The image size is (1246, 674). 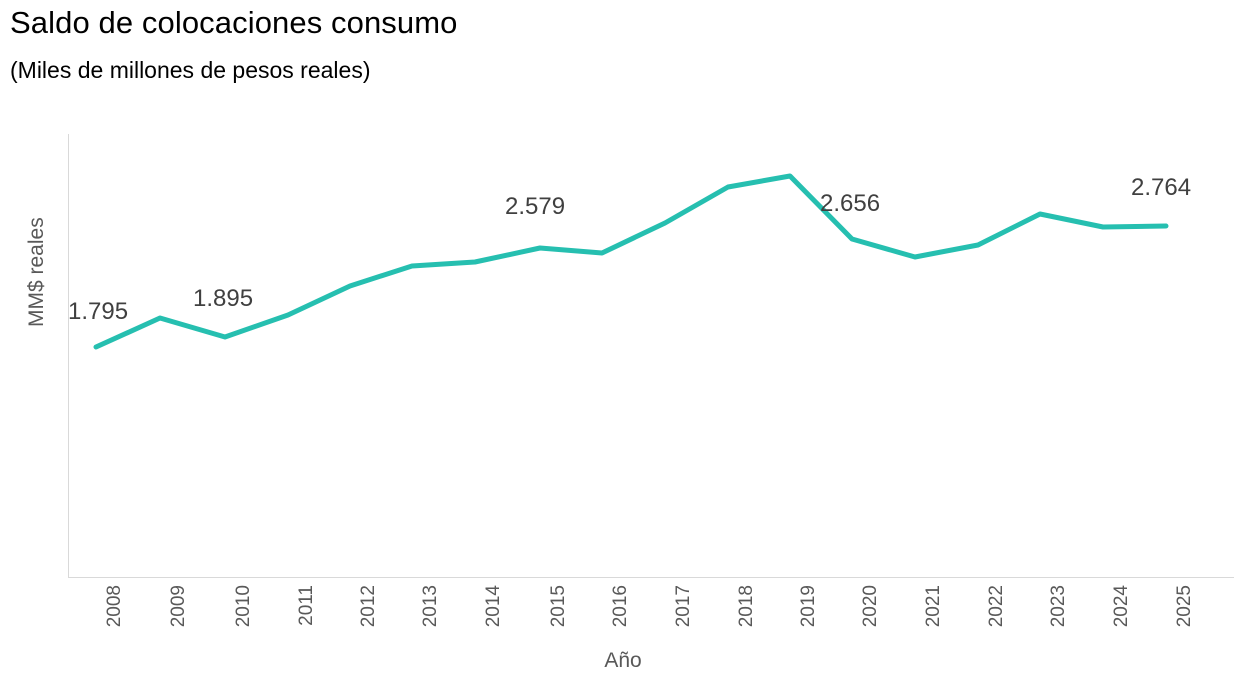 What do you see at coordinates (620, 606) in the screenshot?
I see `x-tick-label-2016: 2016` at bounding box center [620, 606].